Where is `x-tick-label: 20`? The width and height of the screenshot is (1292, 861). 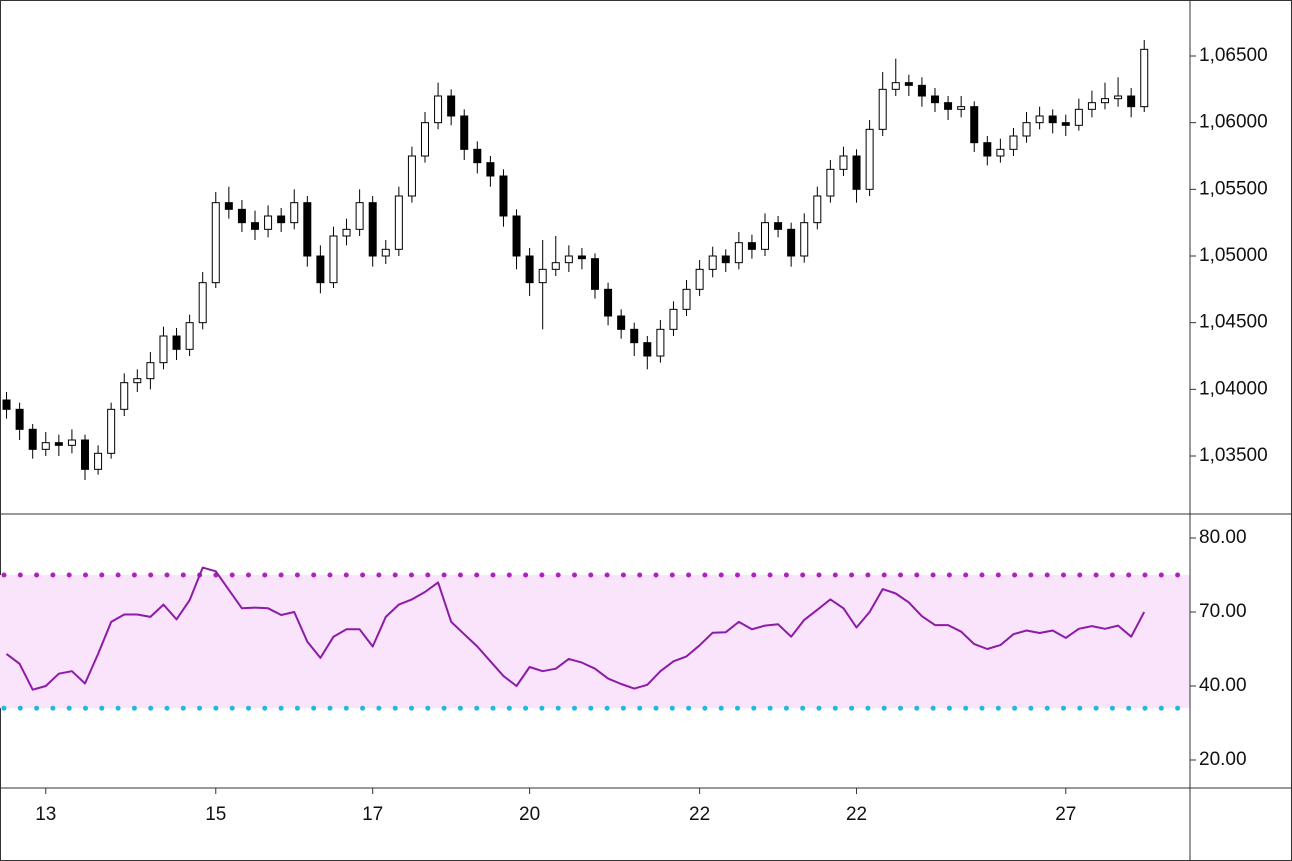
x-tick-label: 20 is located at coordinates (529, 814).